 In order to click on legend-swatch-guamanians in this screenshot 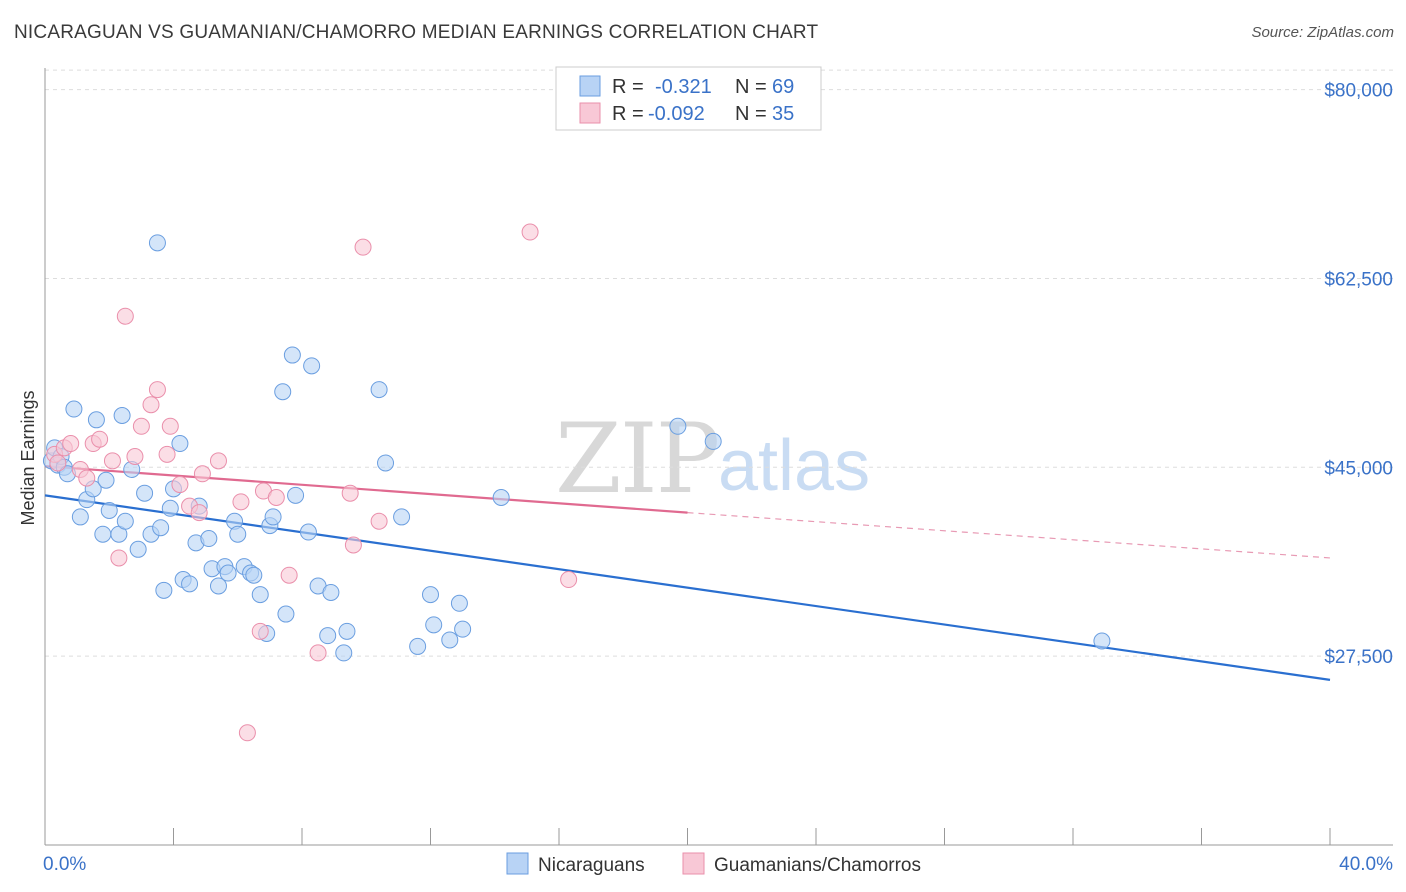, I will do `click(590, 113)`.